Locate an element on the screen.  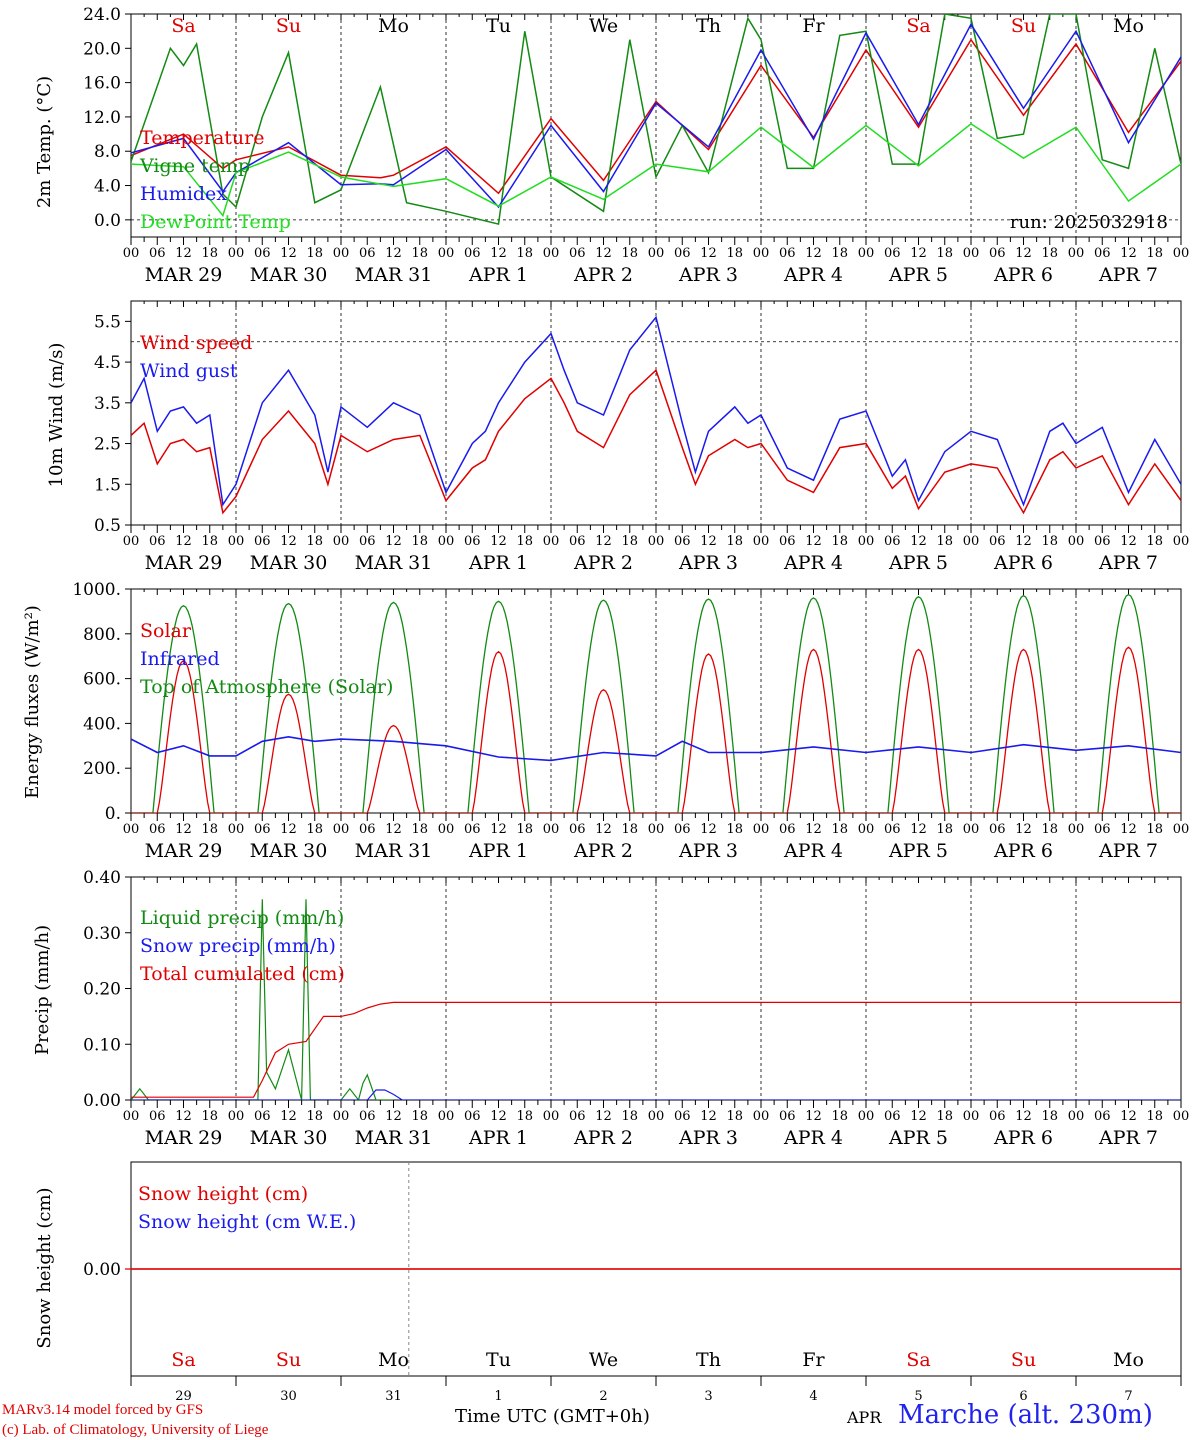
y-tick-label: 24.0 is located at coordinates (102, 15).